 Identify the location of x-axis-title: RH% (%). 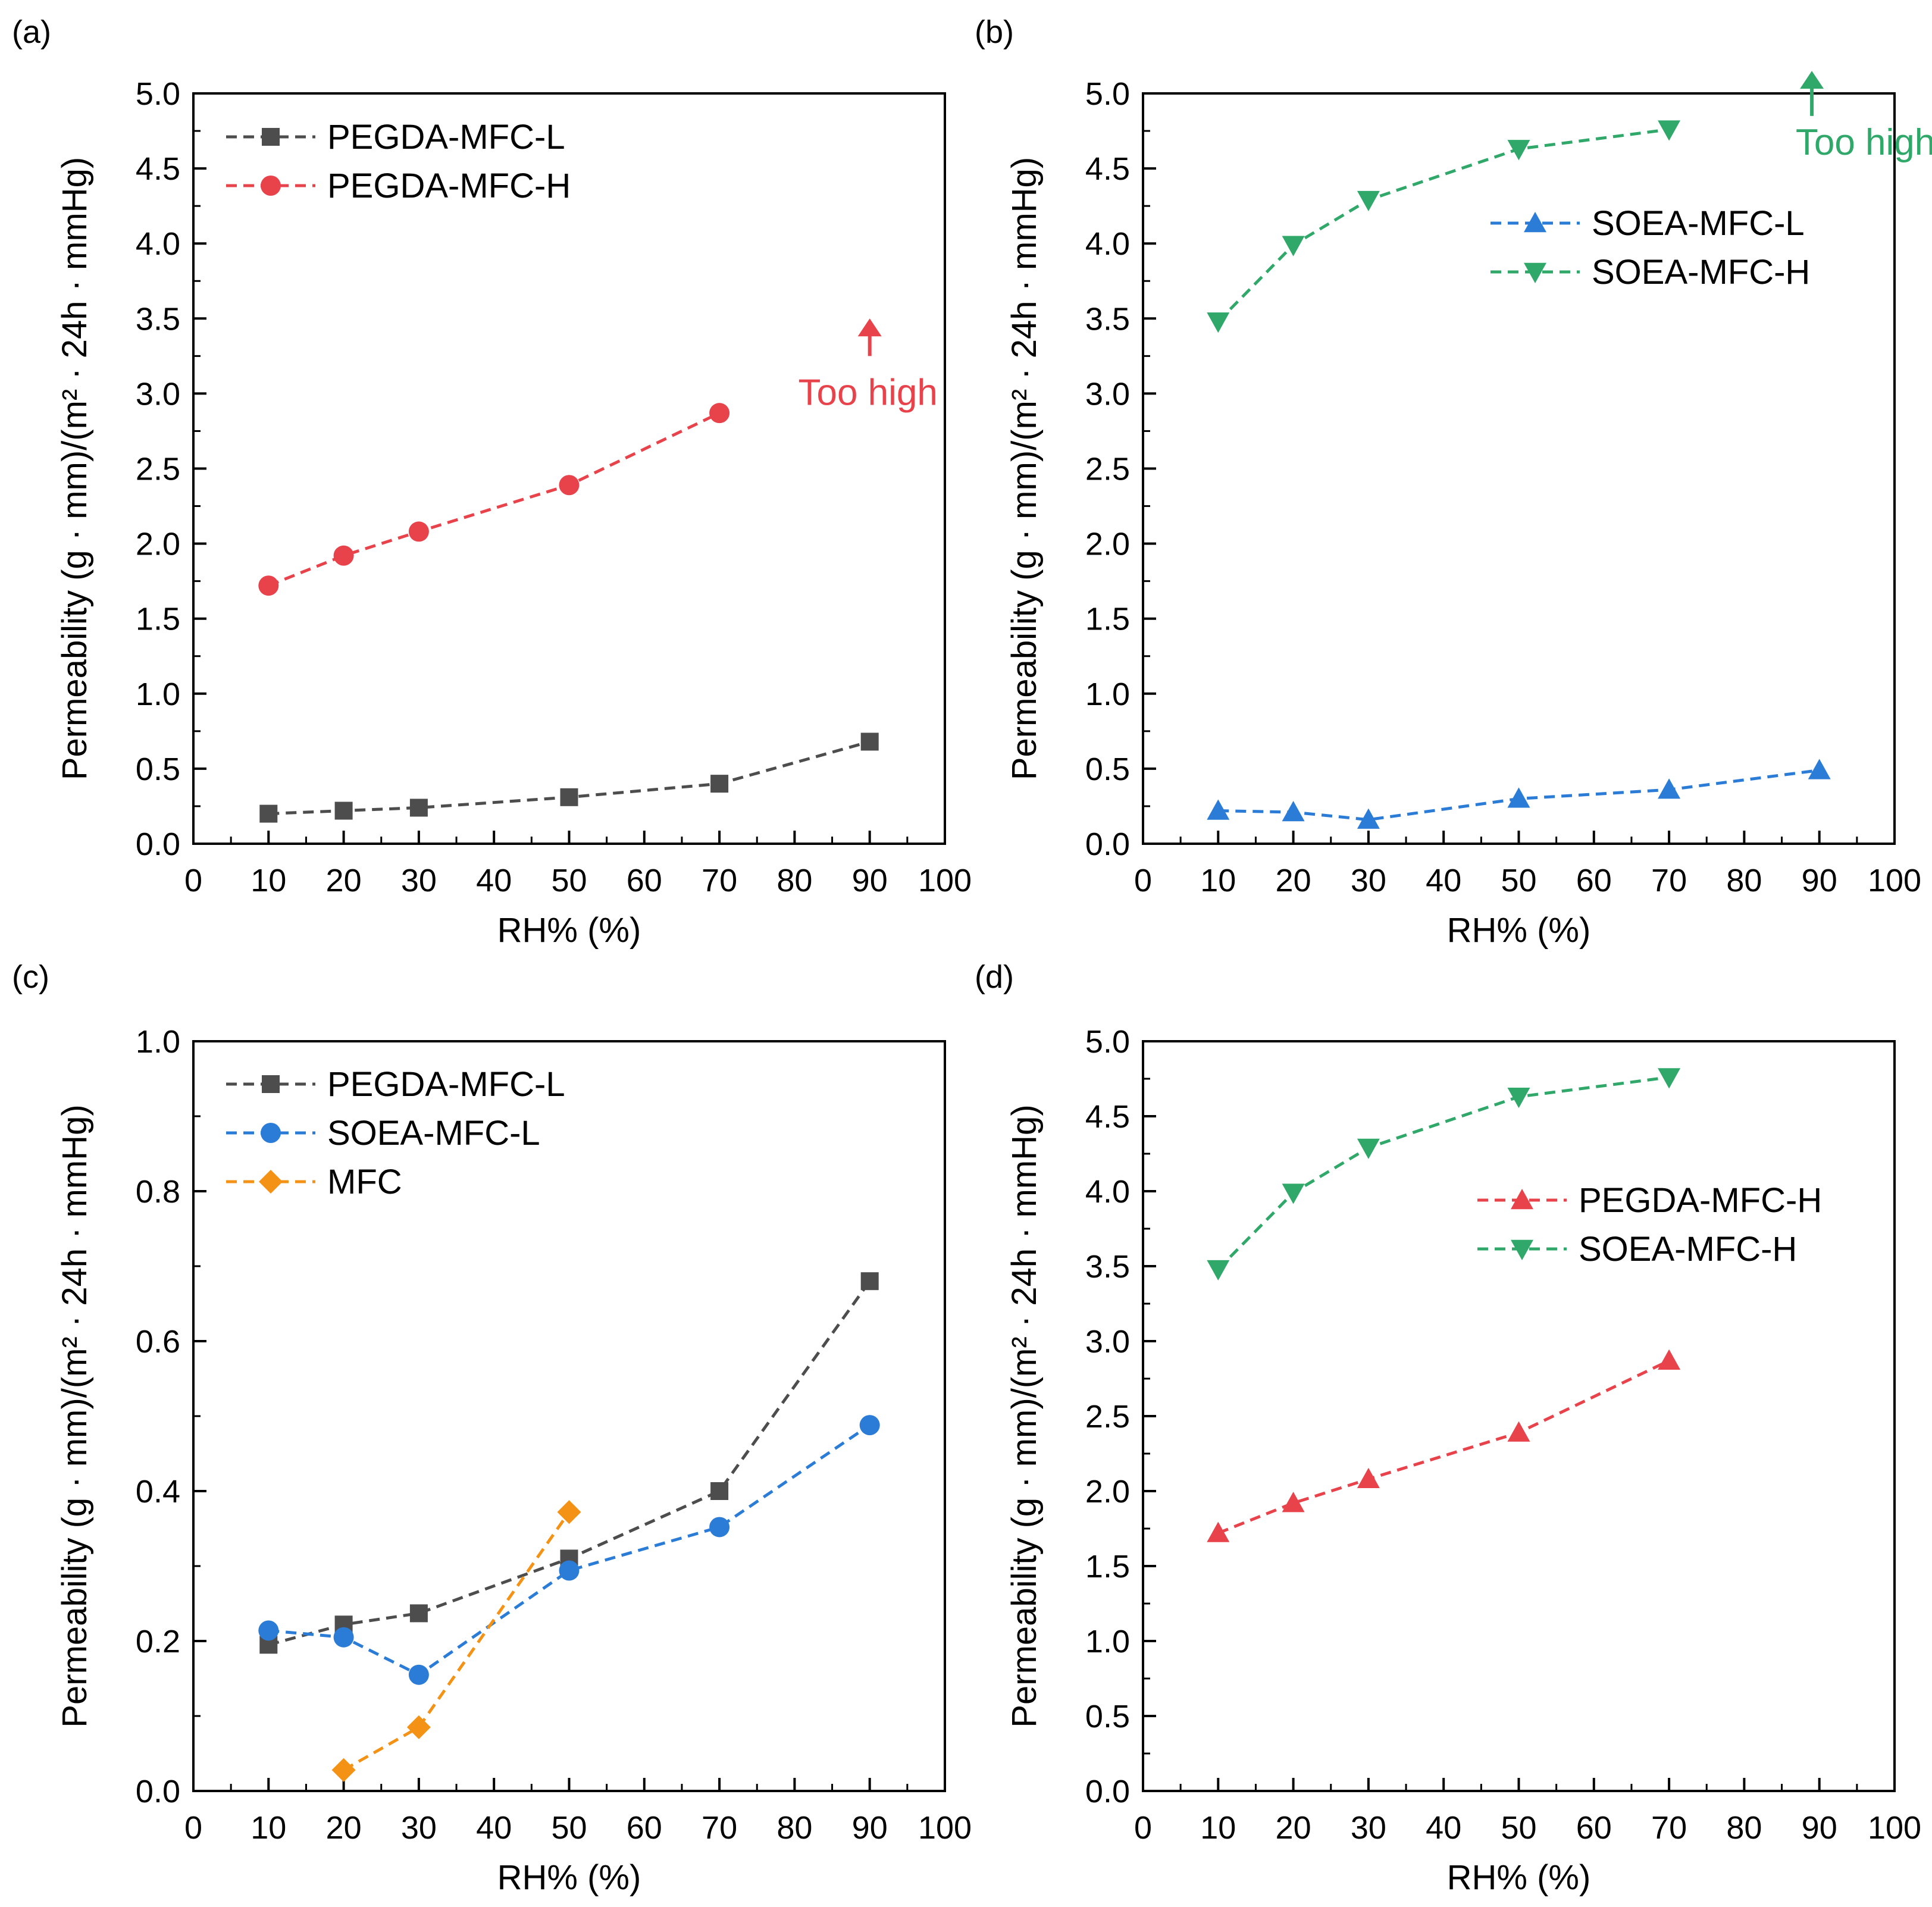
(569, 1877).